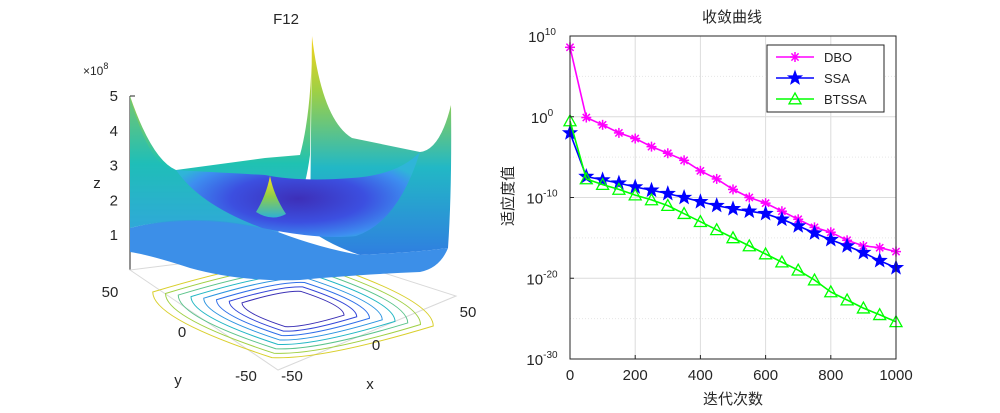  Describe the element at coordinates (114, 200) in the screenshot. I see `z-tick-label: 2` at that location.